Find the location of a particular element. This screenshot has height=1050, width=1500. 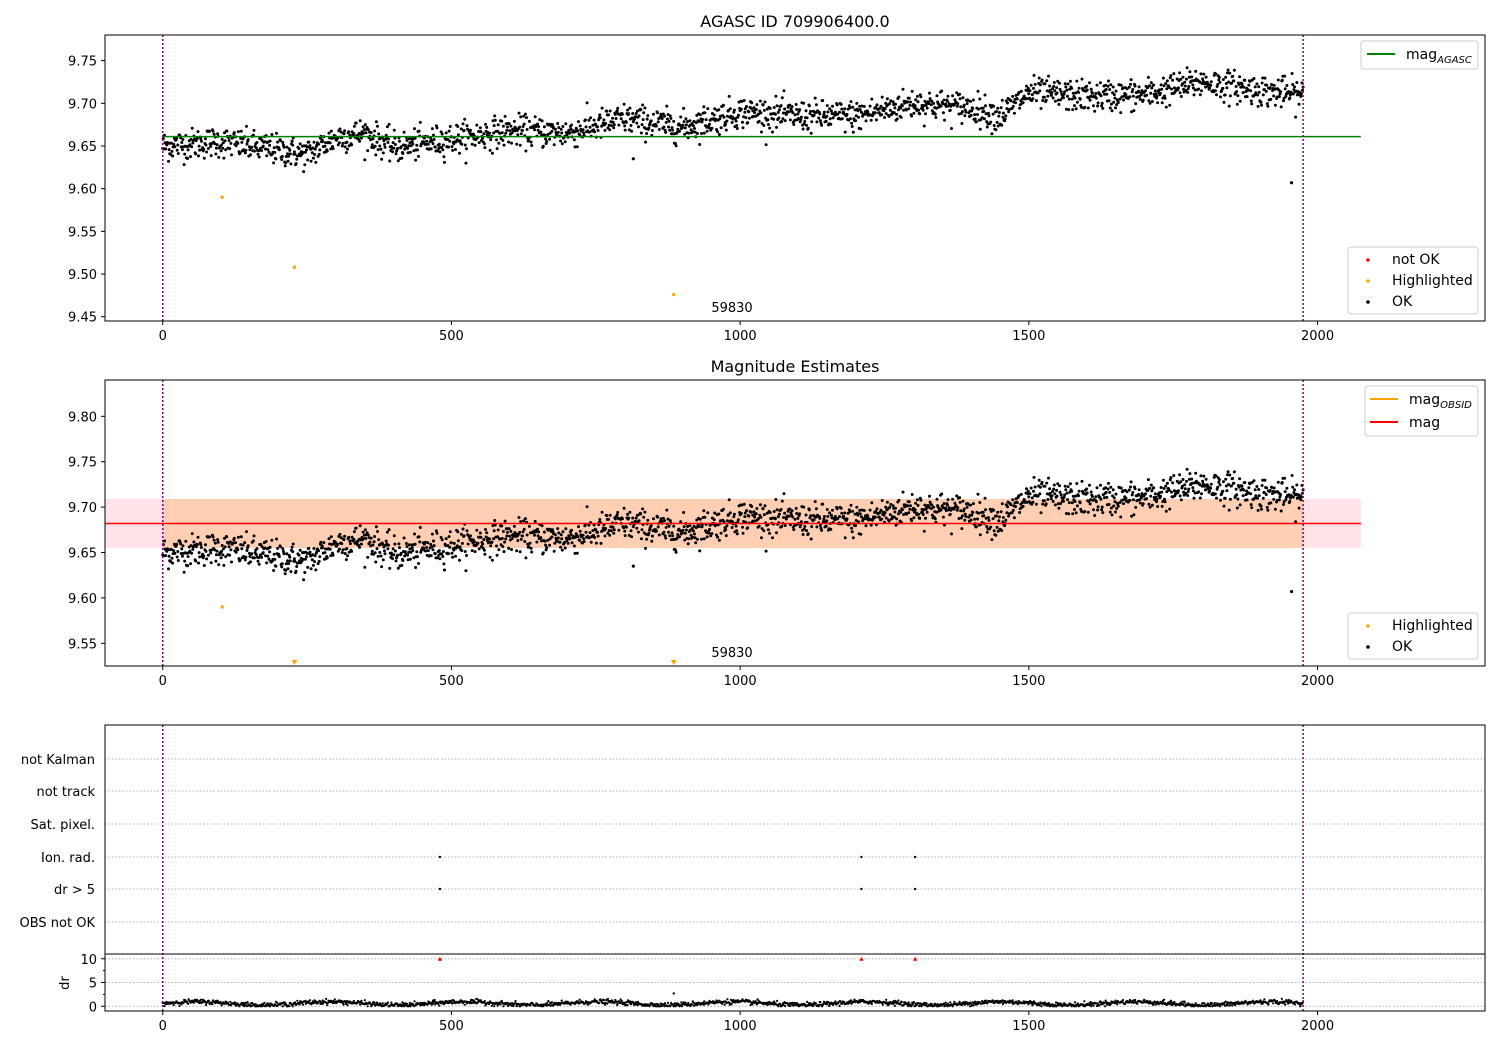

highlighted-point is located at coordinates (222, 607).